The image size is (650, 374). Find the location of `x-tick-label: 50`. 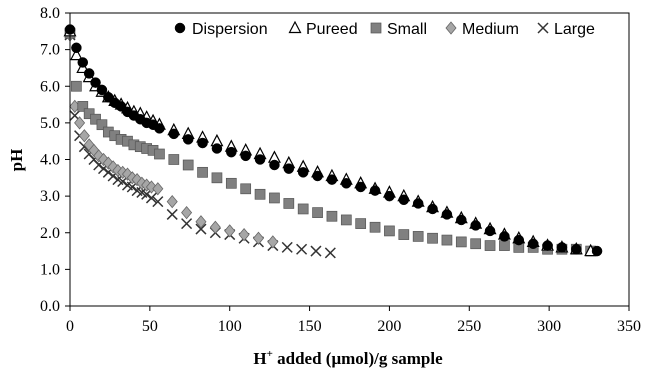

x-tick-label: 50 is located at coordinates (150, 326).